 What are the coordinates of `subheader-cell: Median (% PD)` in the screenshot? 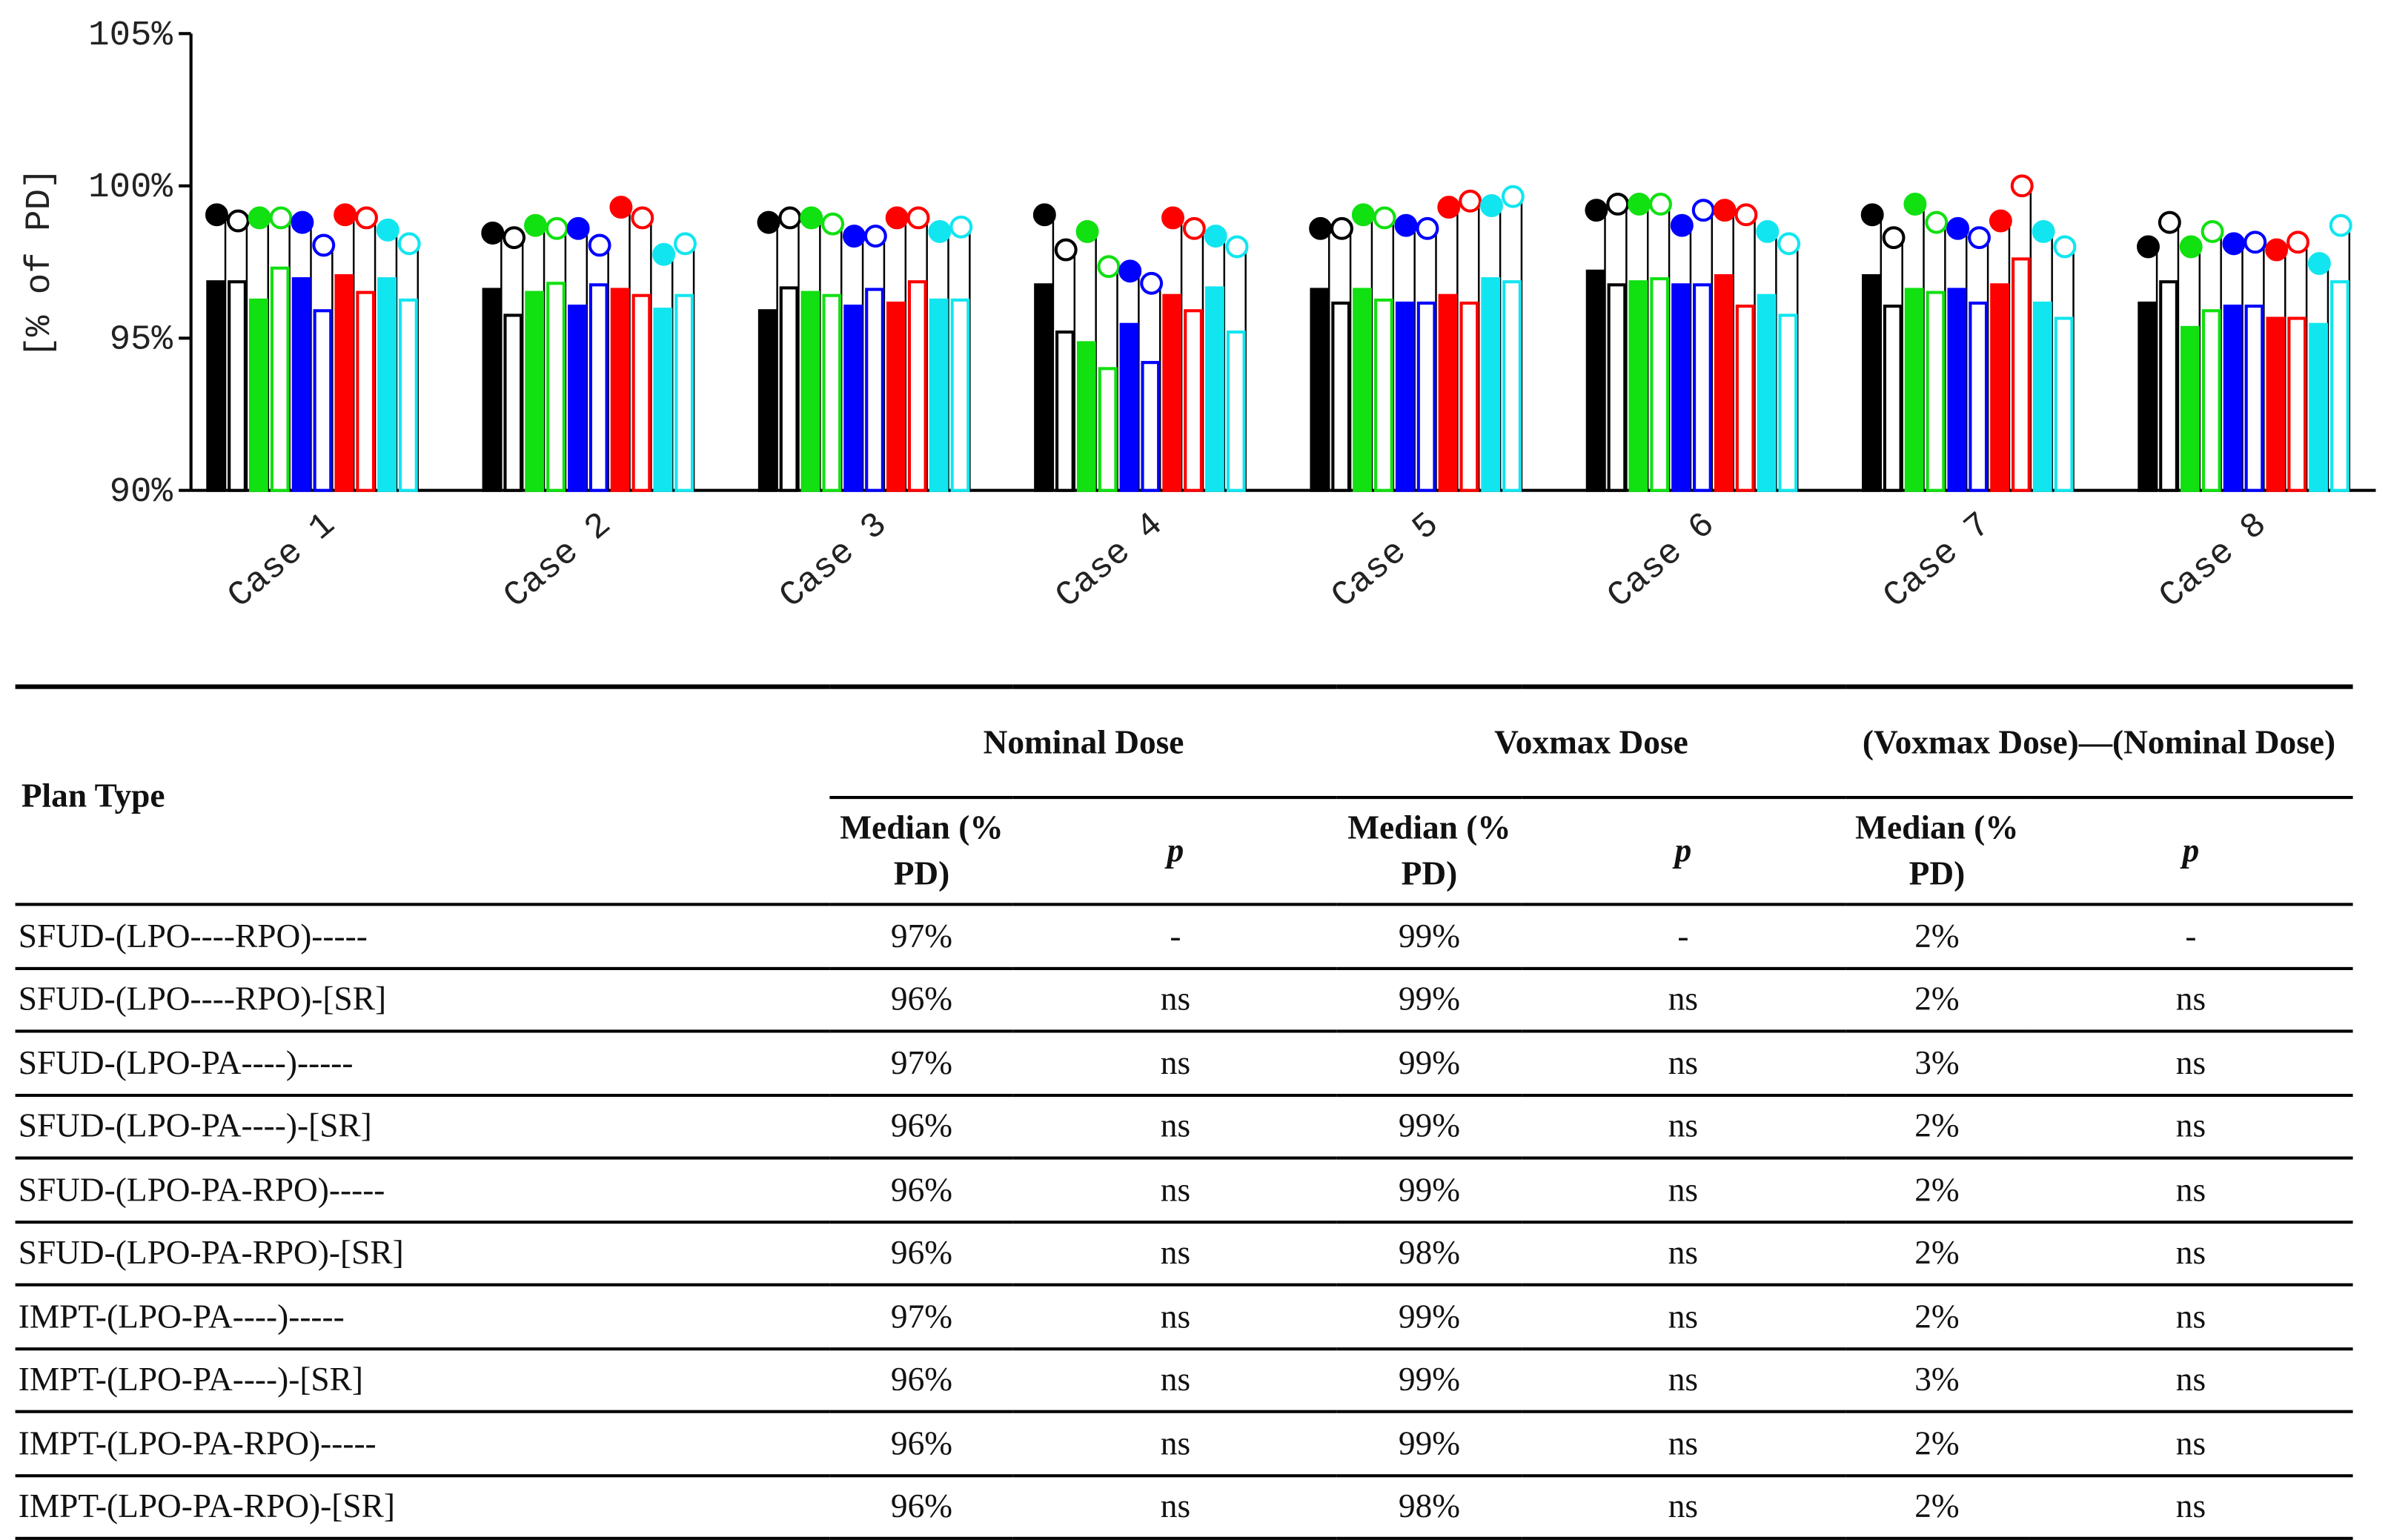 It's located at (1937, 850).